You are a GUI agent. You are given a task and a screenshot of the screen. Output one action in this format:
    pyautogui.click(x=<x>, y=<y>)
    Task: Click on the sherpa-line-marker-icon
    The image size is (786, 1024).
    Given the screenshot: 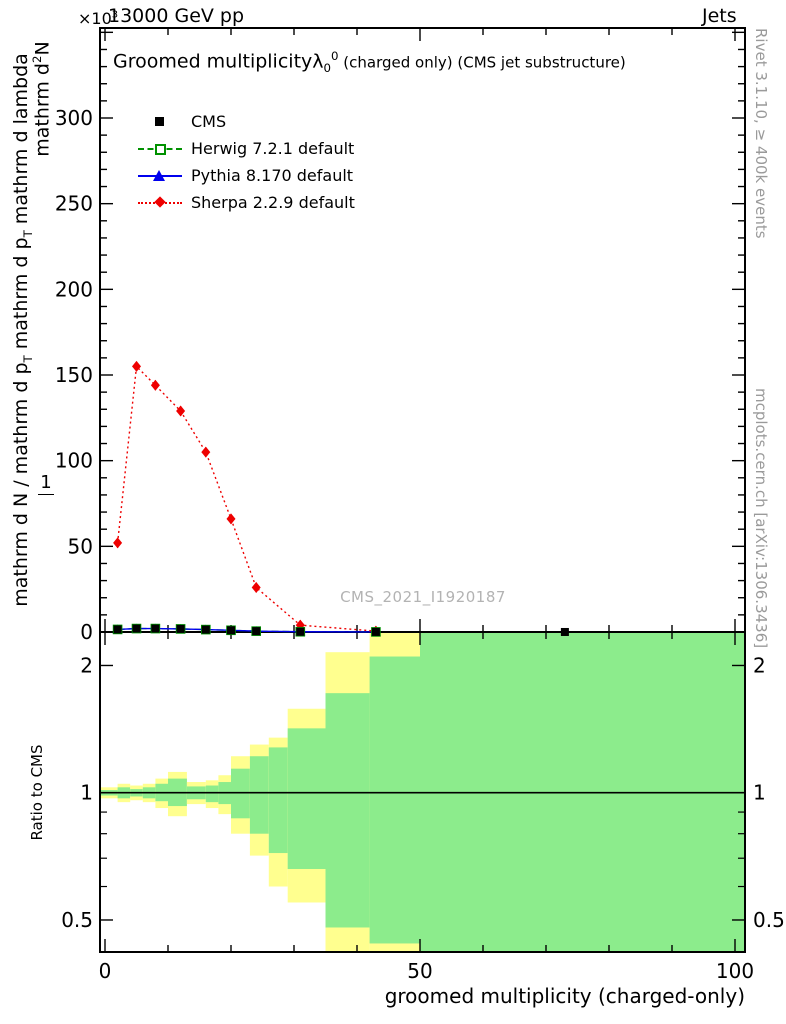 What is the action you would take?
    pyautogui.click(x=160, y=202)
    